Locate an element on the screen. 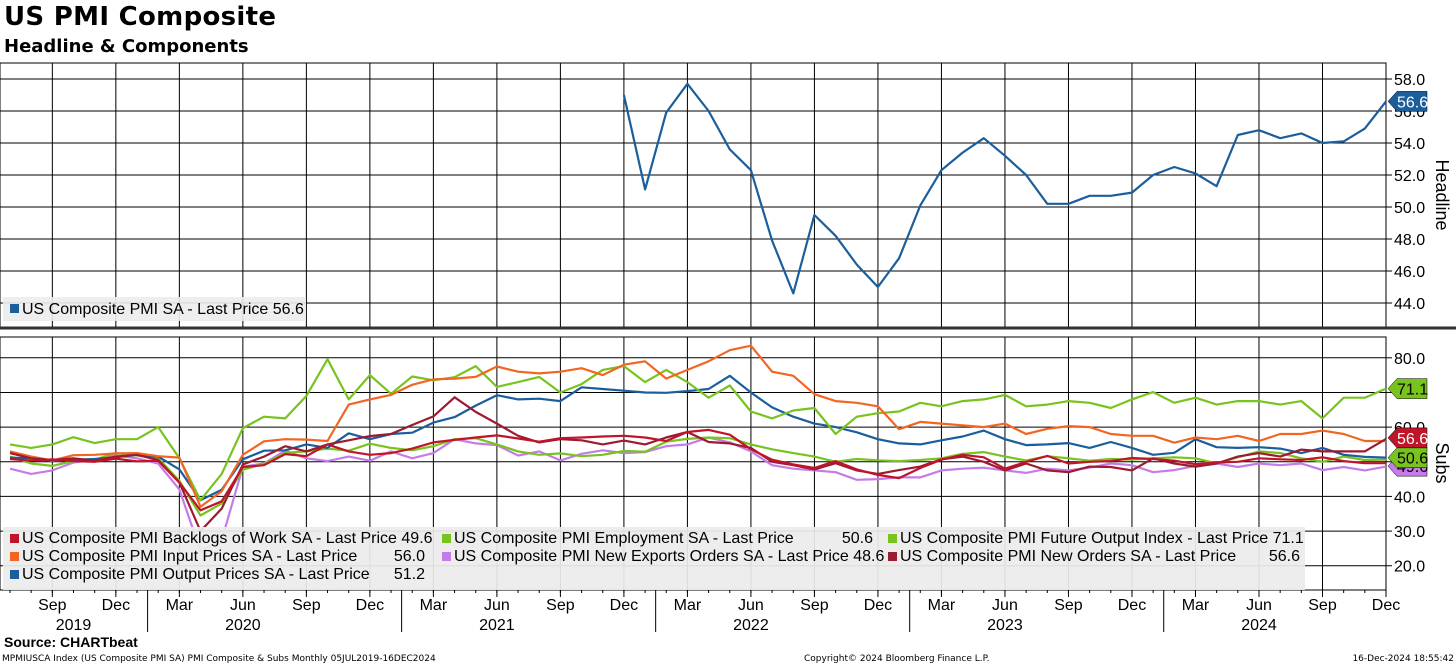 The height and width of the screenshot is (666, 1456). headline-last-value-badge: 56.6 is located at coordinates (1407, 101).